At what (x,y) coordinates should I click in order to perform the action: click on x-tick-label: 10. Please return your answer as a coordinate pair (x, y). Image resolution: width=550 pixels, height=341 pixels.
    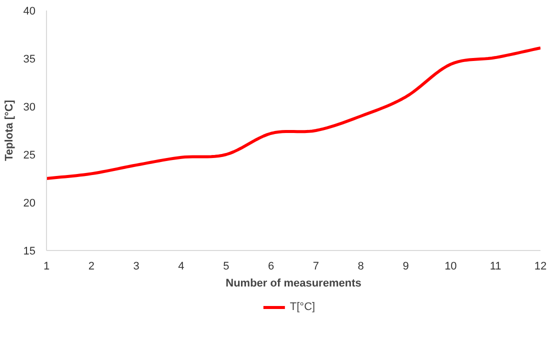
    Looking at the image, I should click on (450, 266).